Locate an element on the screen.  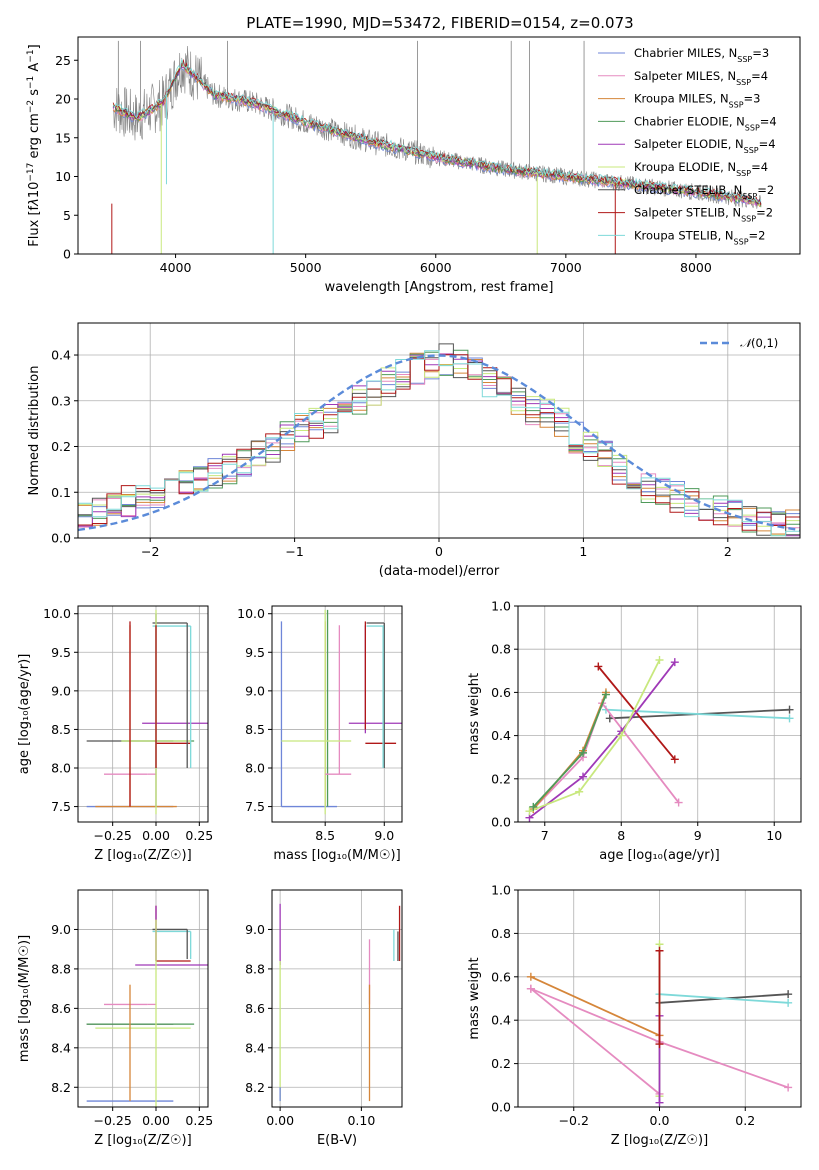
x-tick-label: 9 is located at coordinates (698, 835).